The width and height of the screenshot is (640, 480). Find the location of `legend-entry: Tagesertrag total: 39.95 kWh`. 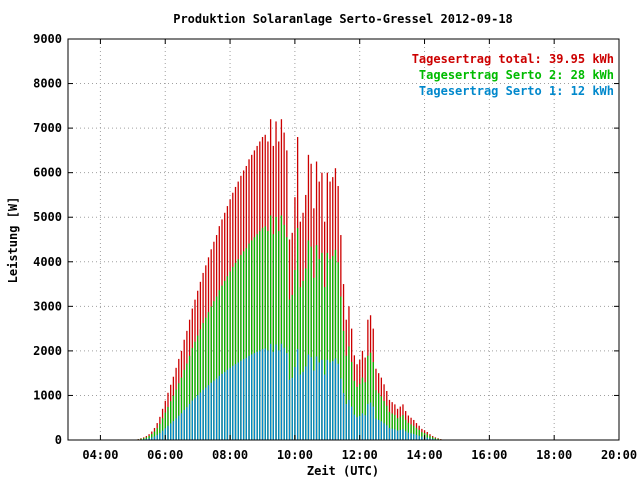

legend-entry: Tagesertrag total: 39.95 kWh is located at coordinates (513, 59).